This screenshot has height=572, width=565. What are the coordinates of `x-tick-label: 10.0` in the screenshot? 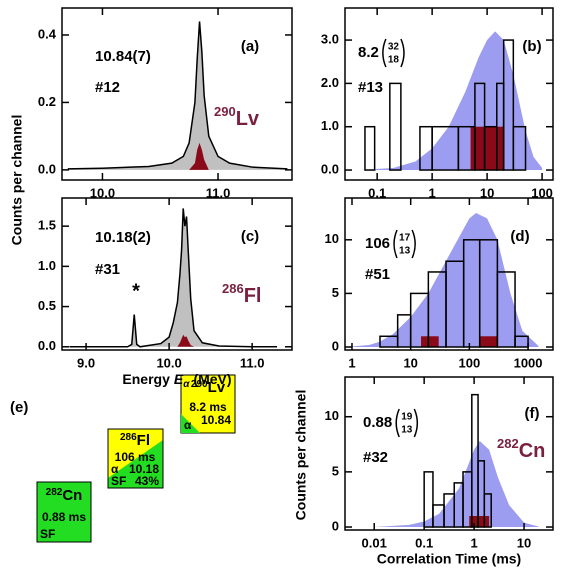 It's located at (102, 192).